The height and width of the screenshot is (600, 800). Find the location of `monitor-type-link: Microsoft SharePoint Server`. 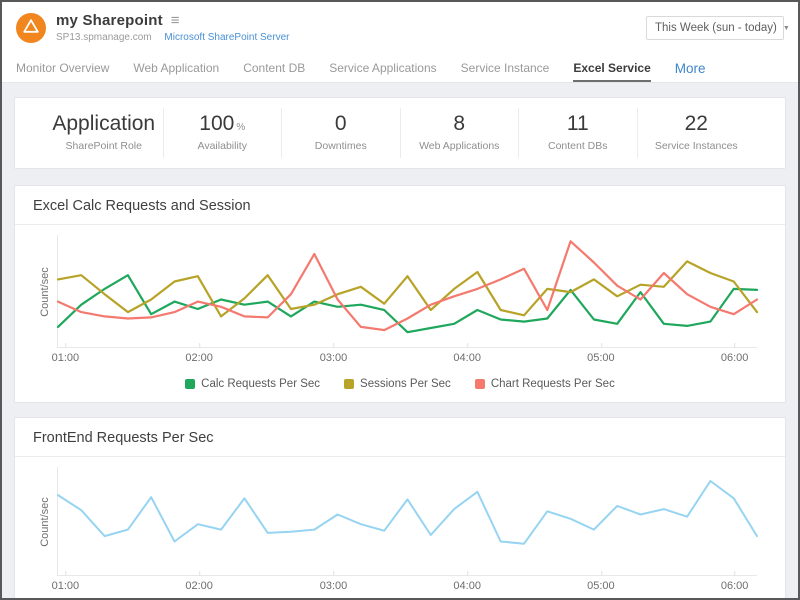

monitor-type-link: Microsoft SharePoint Server is located at coordinates (227, 37).